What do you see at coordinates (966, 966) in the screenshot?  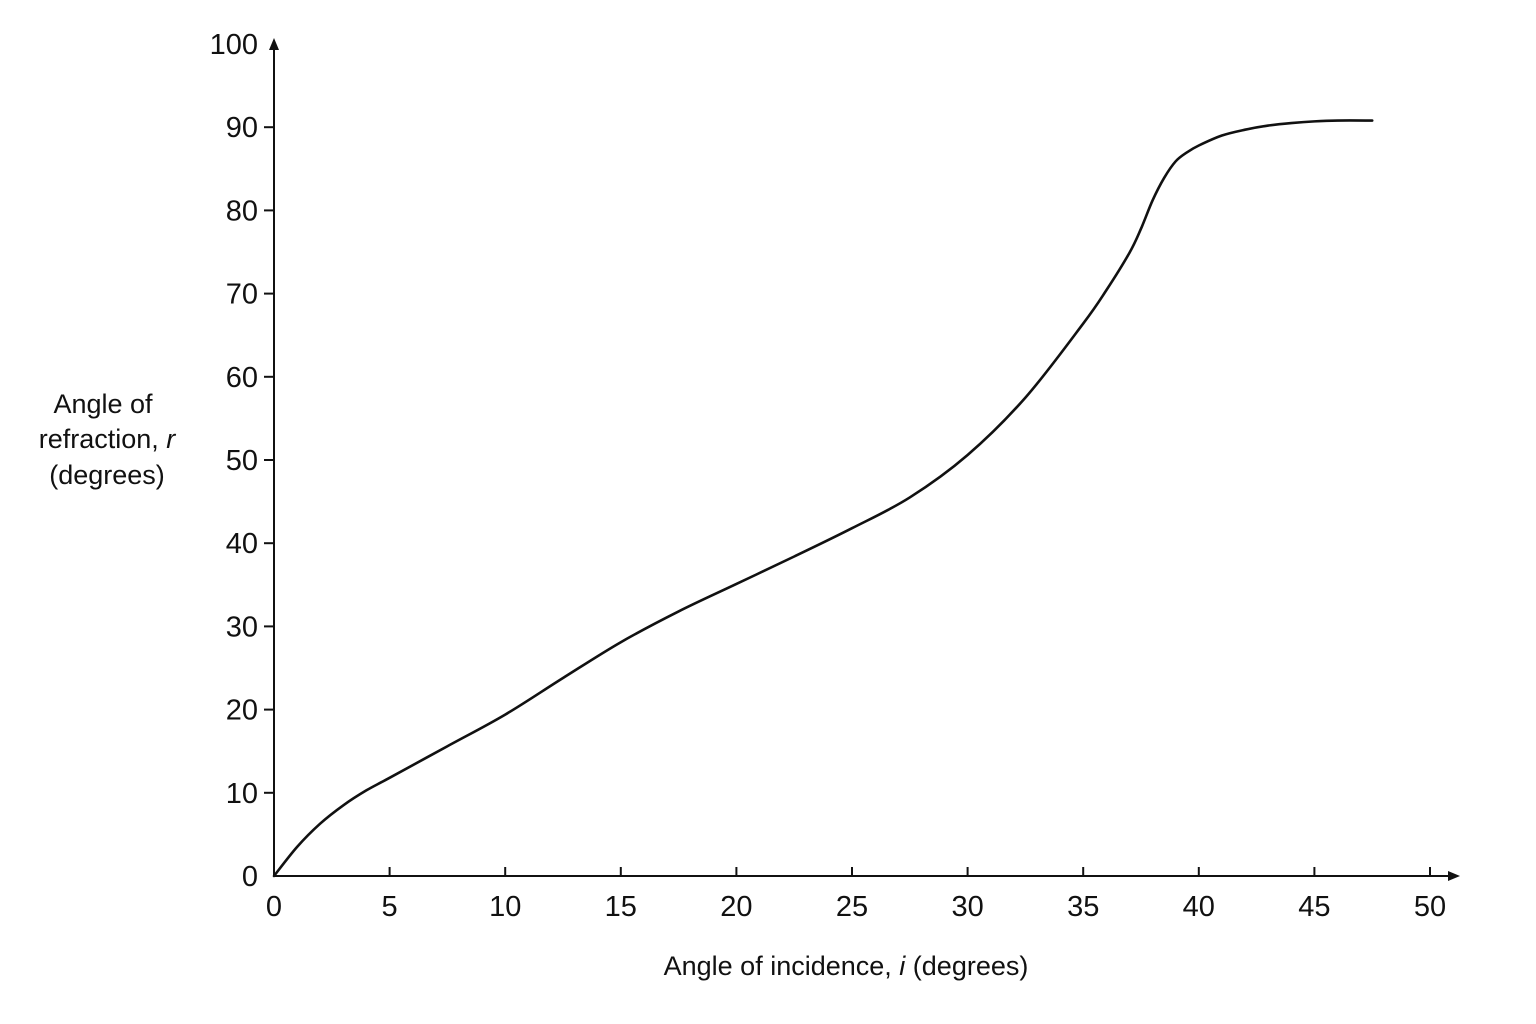 I see `x-axis-title-unit: (degrees)` at bounding box center [966, 966].